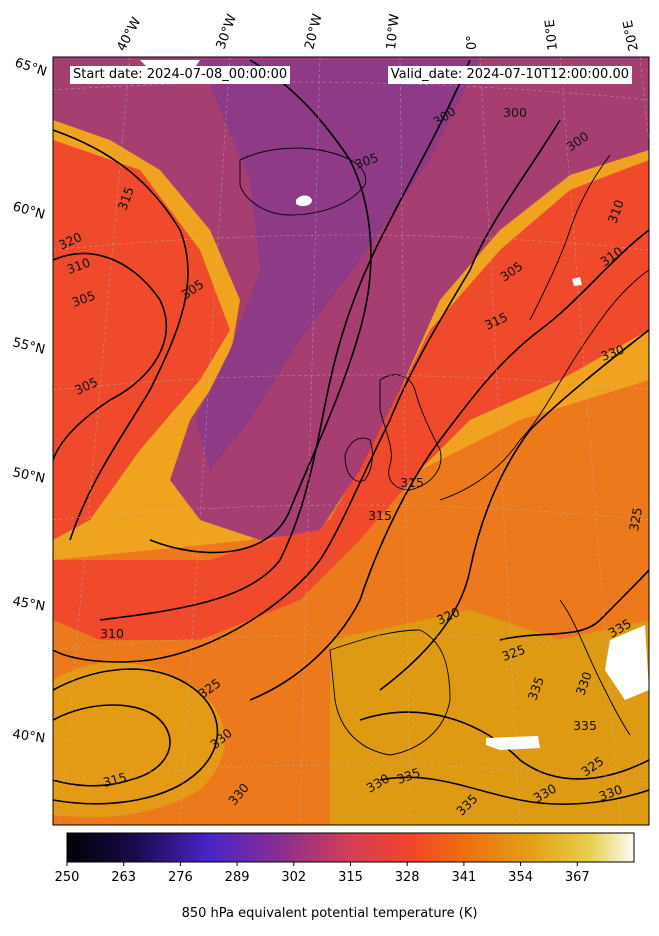 The width and height of the screenshot is (659, 936). I want to click on lon-label: 30°W, so click(227, 31).